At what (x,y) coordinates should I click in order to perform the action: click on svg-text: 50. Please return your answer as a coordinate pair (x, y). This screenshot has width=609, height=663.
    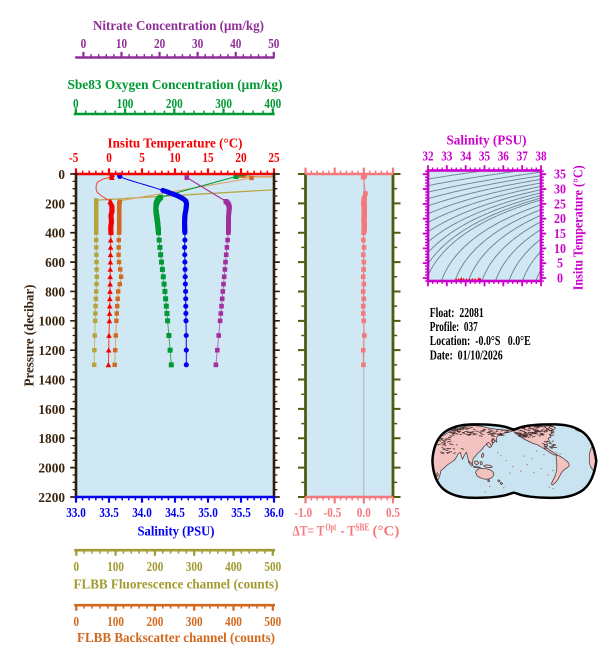
    Looking at the image, I should click on (273, 44).